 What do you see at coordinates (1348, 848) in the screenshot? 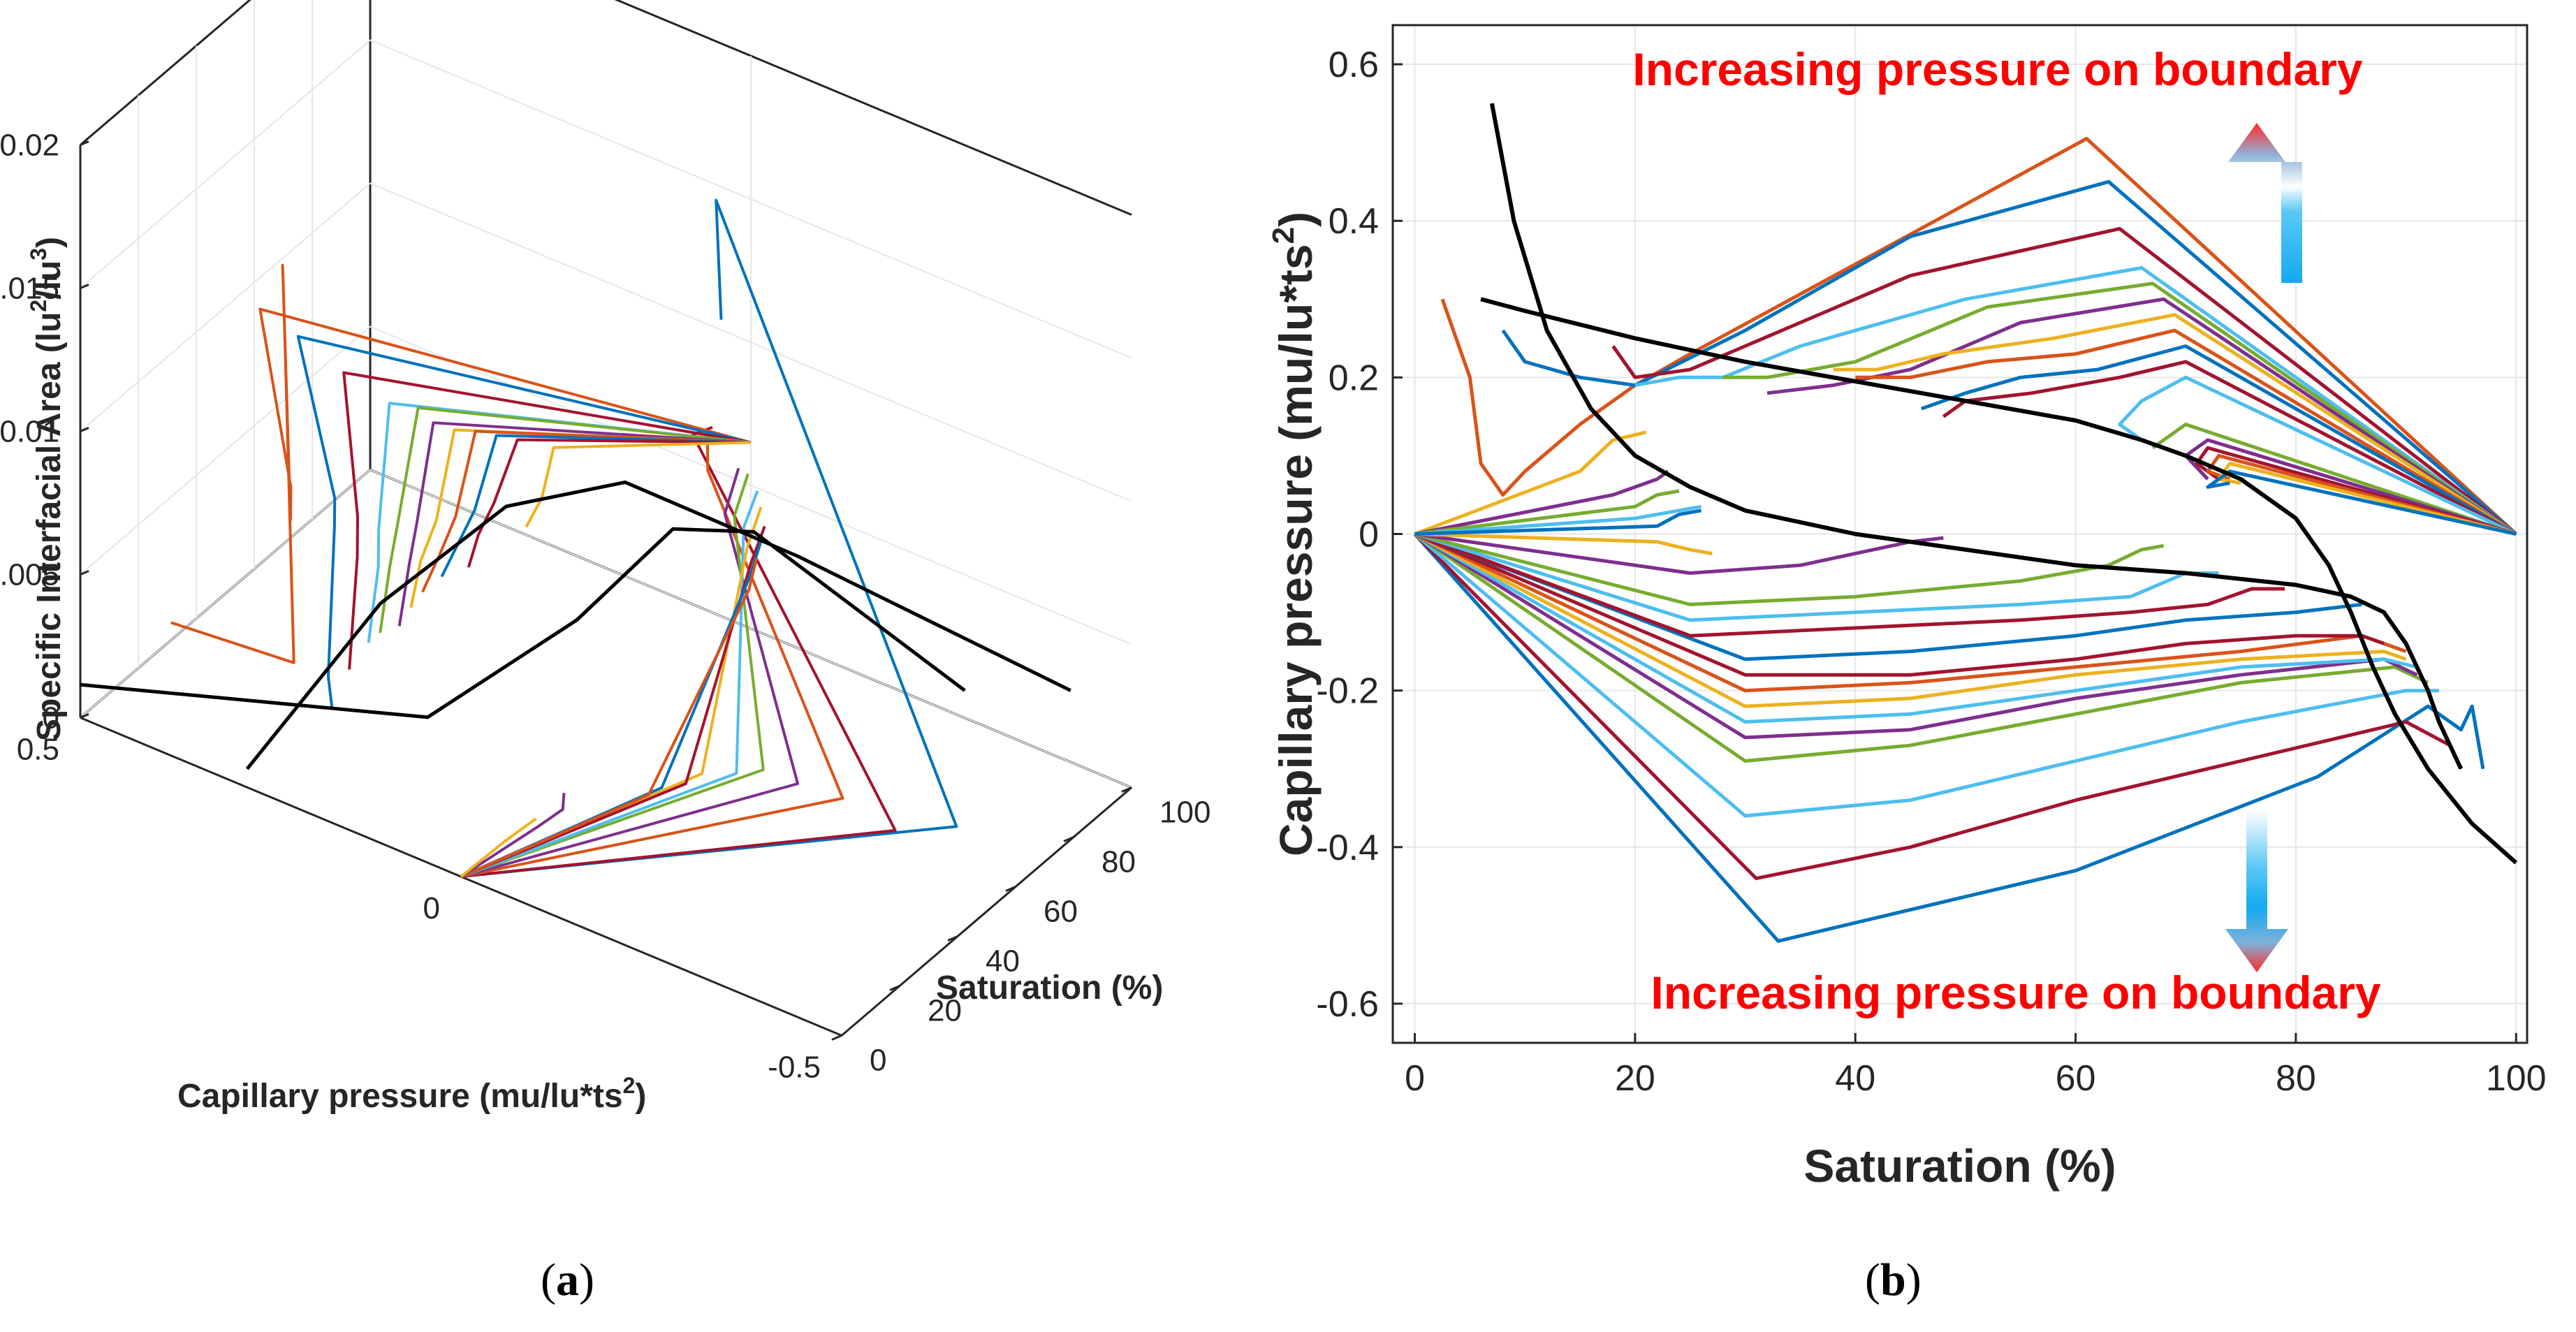
I see `y-tick-label: -0.4` at bounding box center [1348, 848].